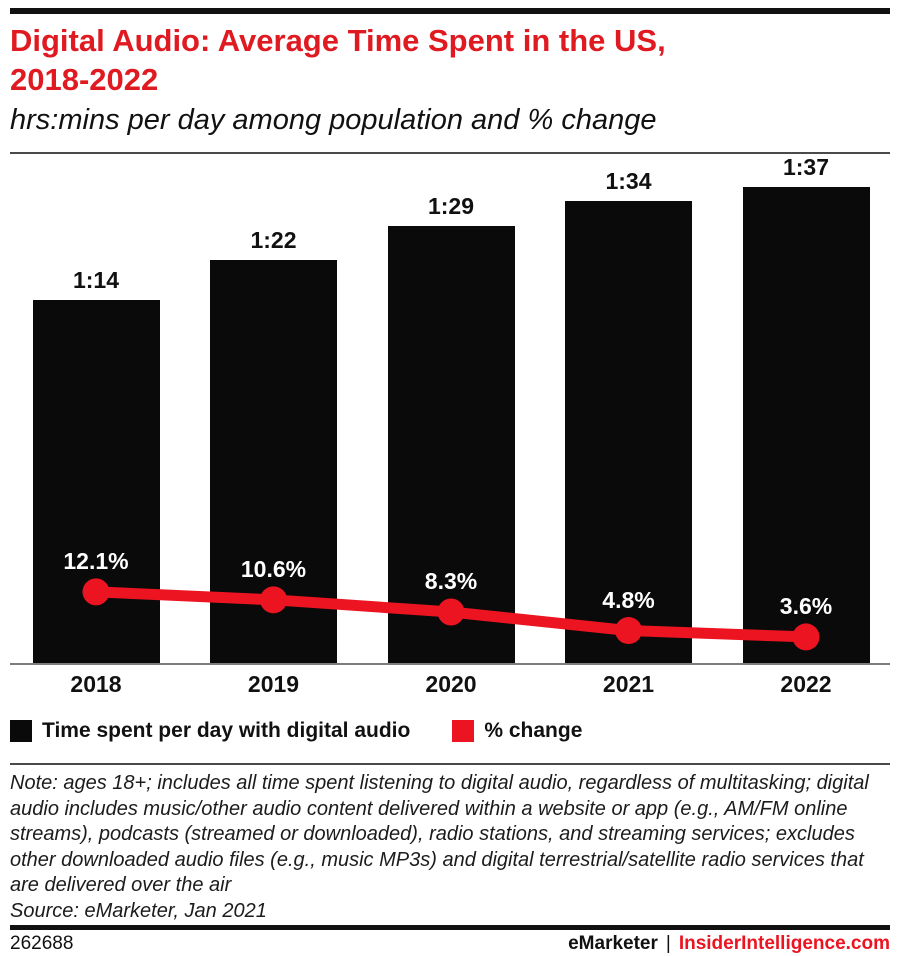 The image size is (900, 956). What do you see at coordinates (628, 432) in the screenshot?
I see `bar-2021` at bounding box center [628, 432].